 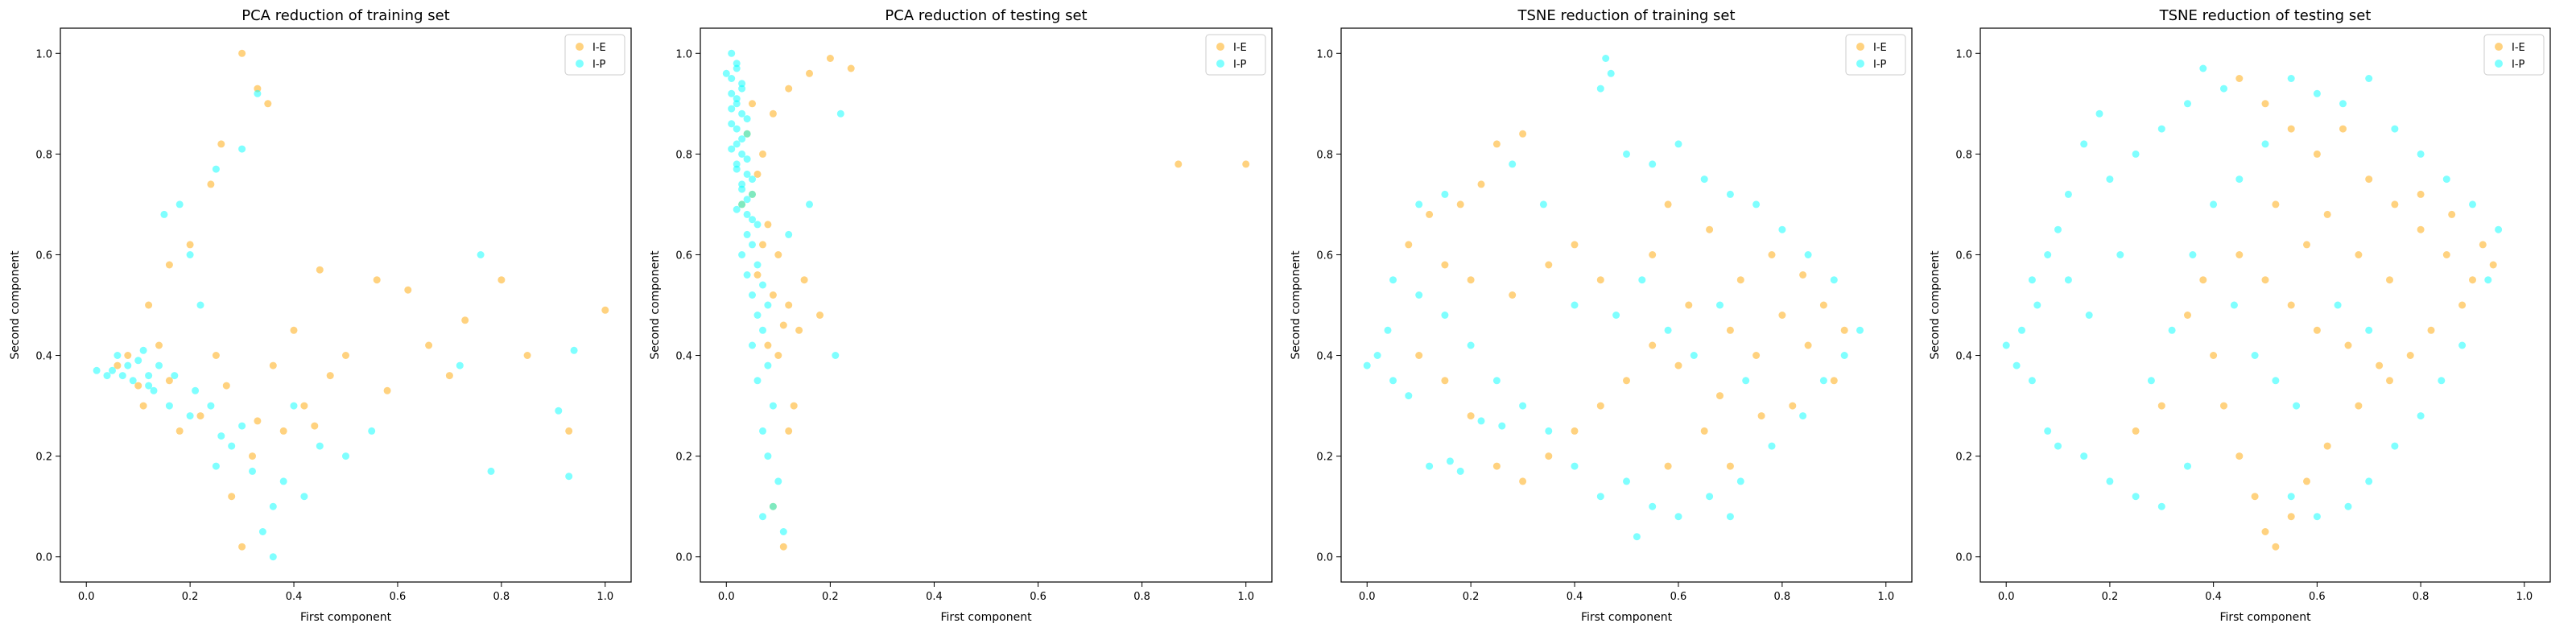 What do you see at coordinates (1860, 47) in the screenshot?
I see `legend-marker-i-e` at bounding box center [1860, 47].